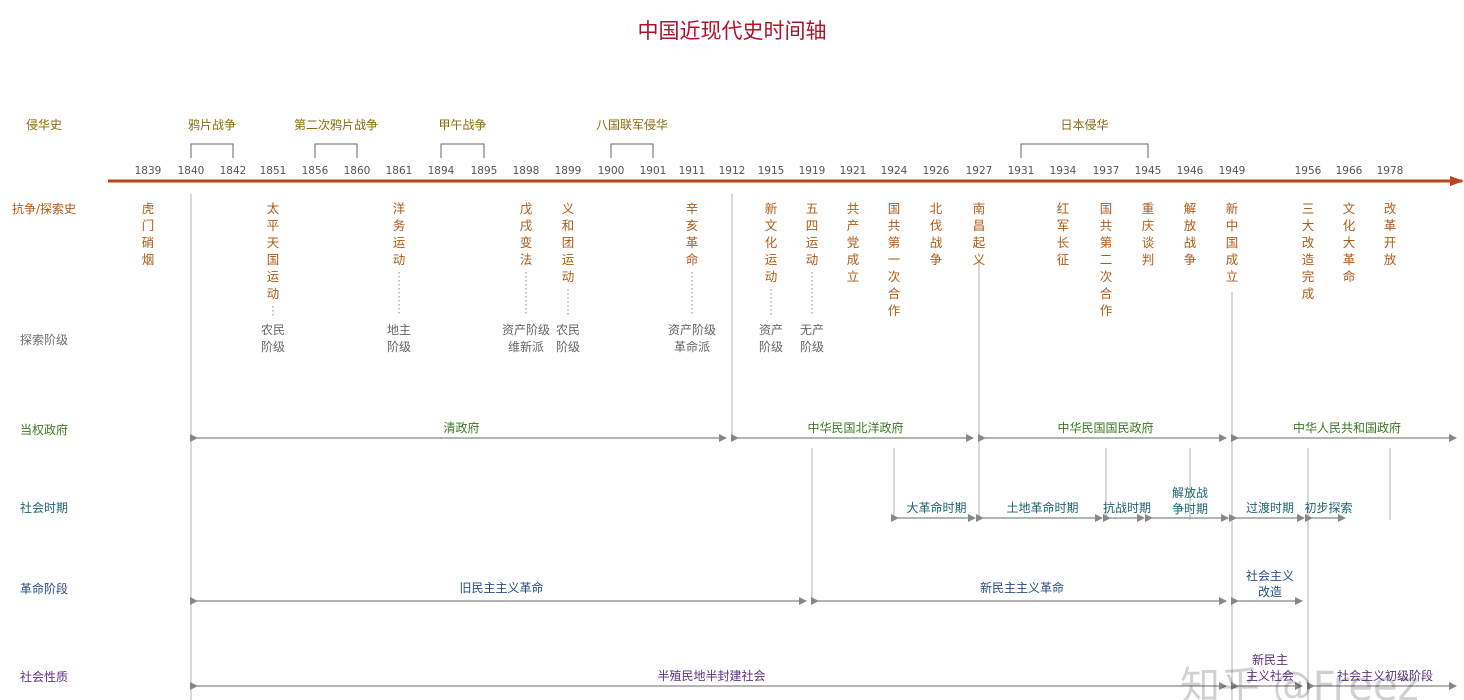  Describe the element at coordinates (1270, 507) in the screenshot. I see `period-label: 过渡时期` at that location.